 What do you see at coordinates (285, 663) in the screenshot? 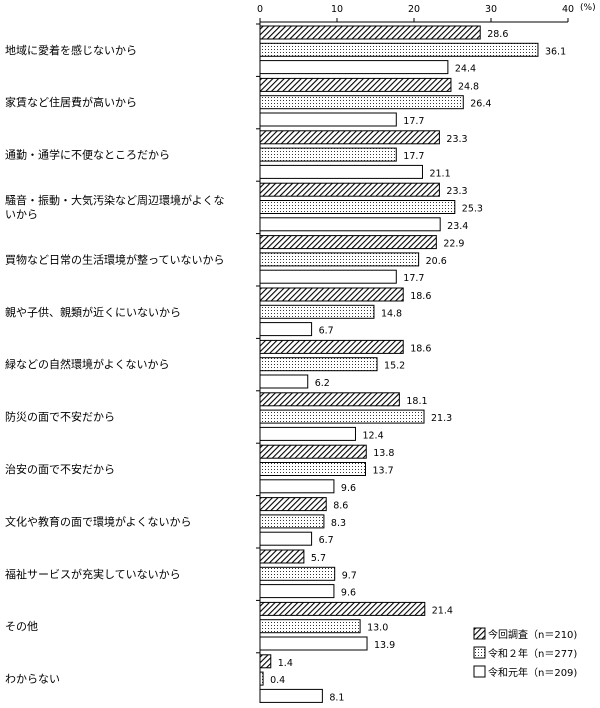
I see `value-label: 1.4` at bounding box center [285, 663].